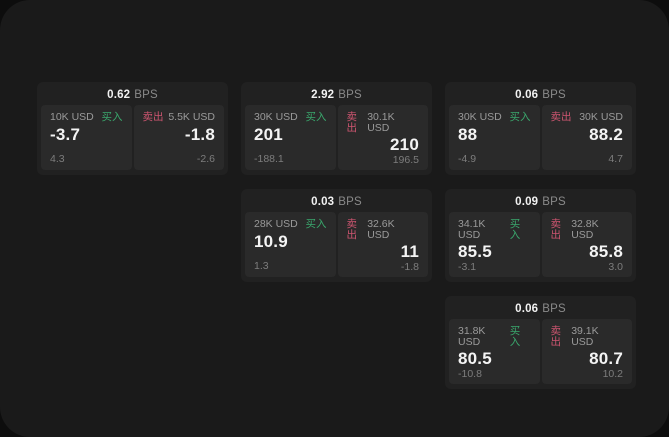  Describe the element at coordinates (494, 351) in the screenshot. I see `buy-panel: 31.8K USD 买入 80.5 -10.8` at that location.